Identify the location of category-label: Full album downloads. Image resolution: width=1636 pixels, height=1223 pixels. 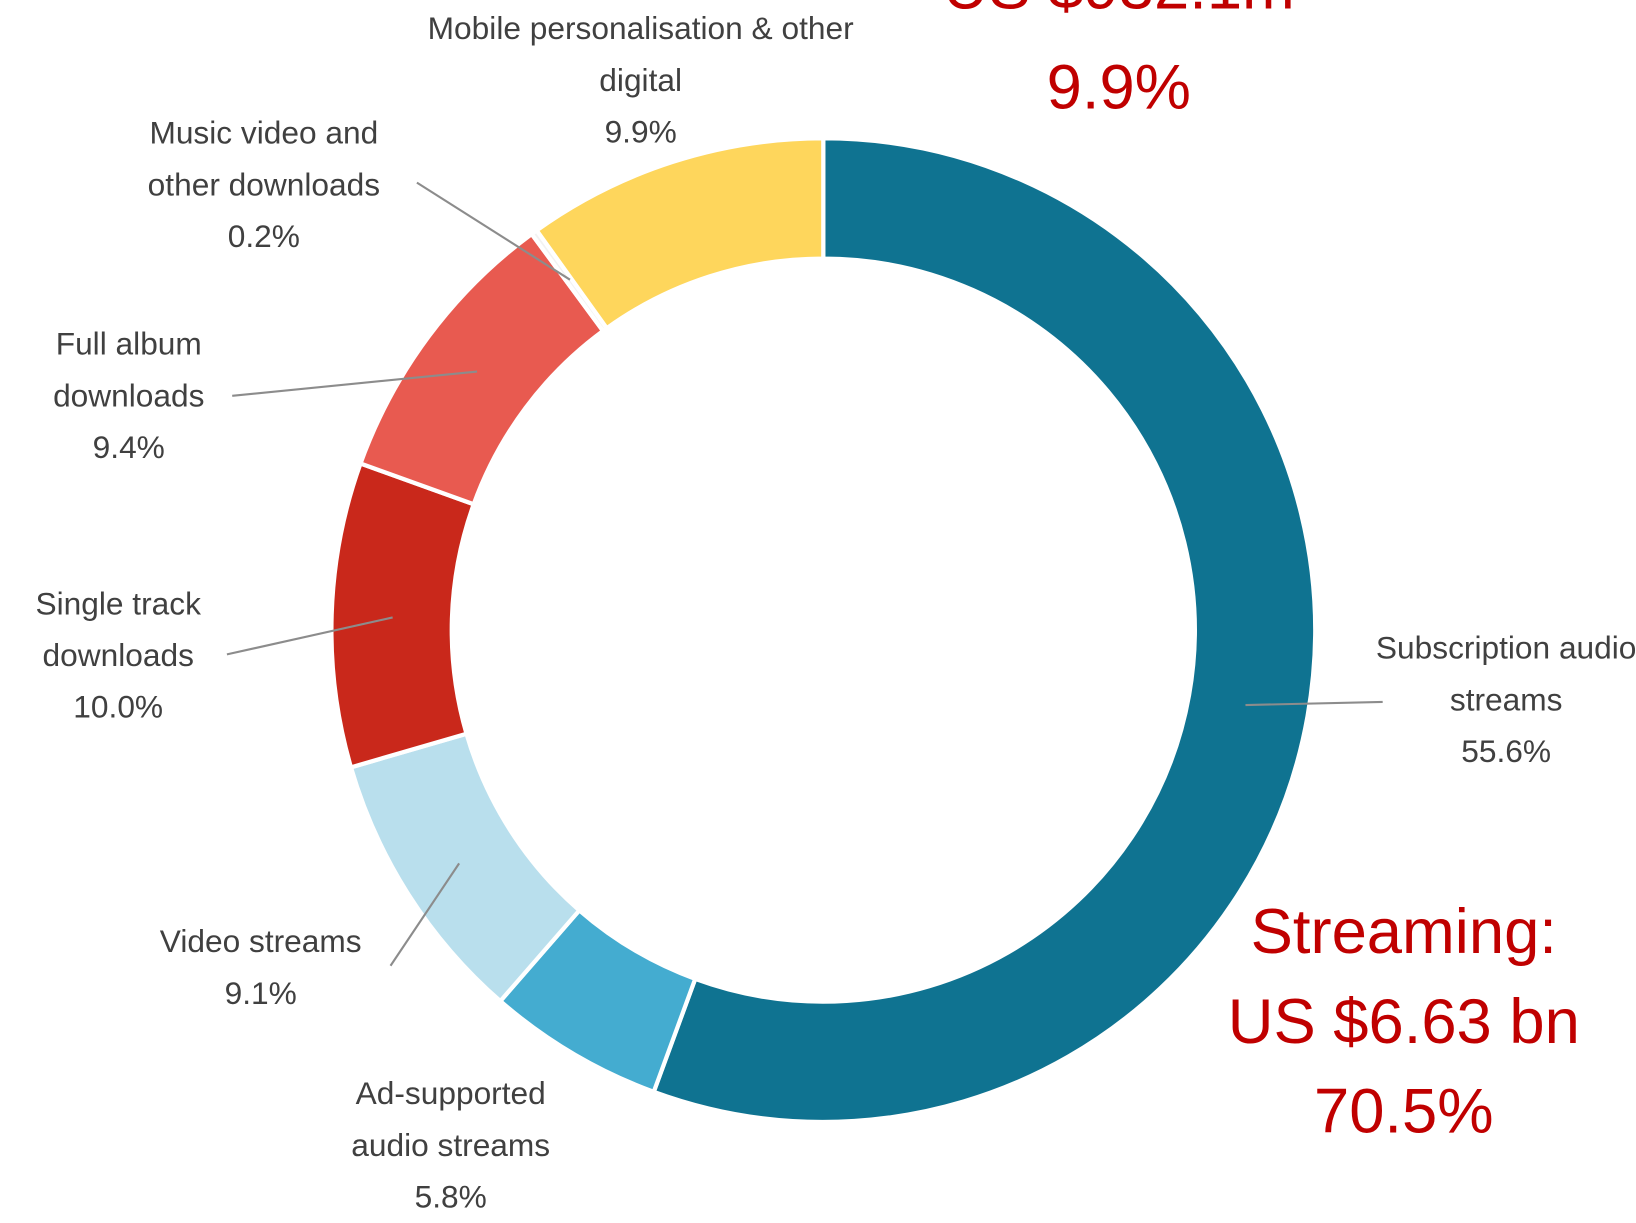
(129, 370).